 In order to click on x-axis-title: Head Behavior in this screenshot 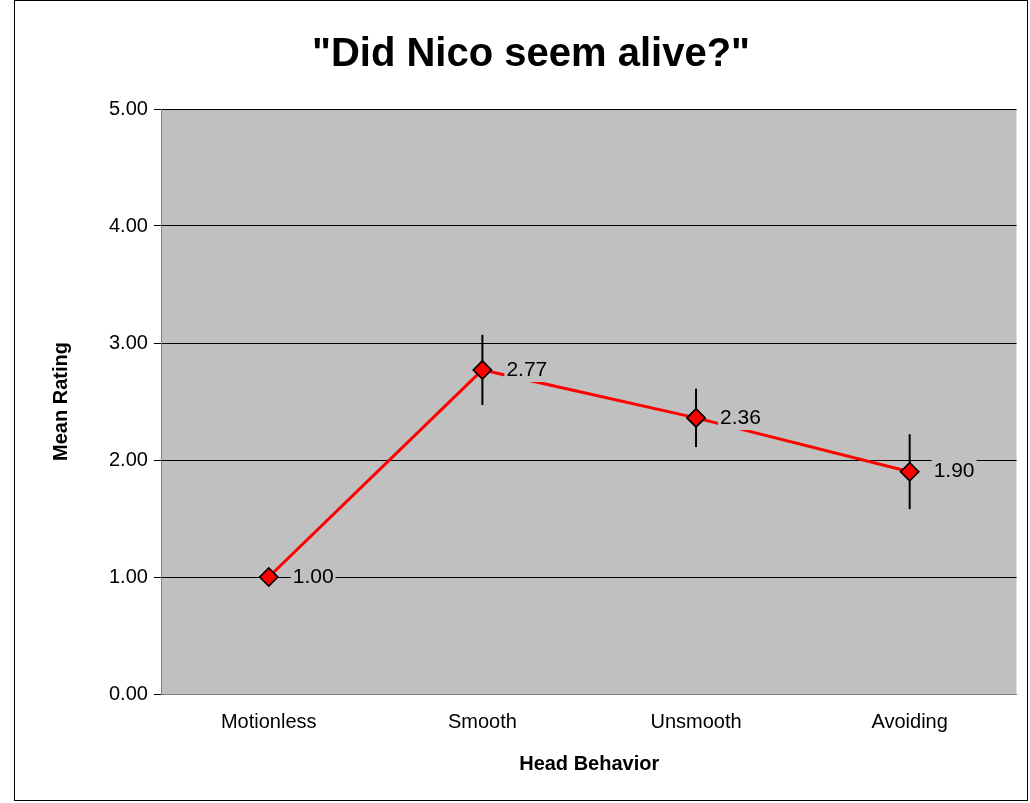, I will do `click(589, 762)`.